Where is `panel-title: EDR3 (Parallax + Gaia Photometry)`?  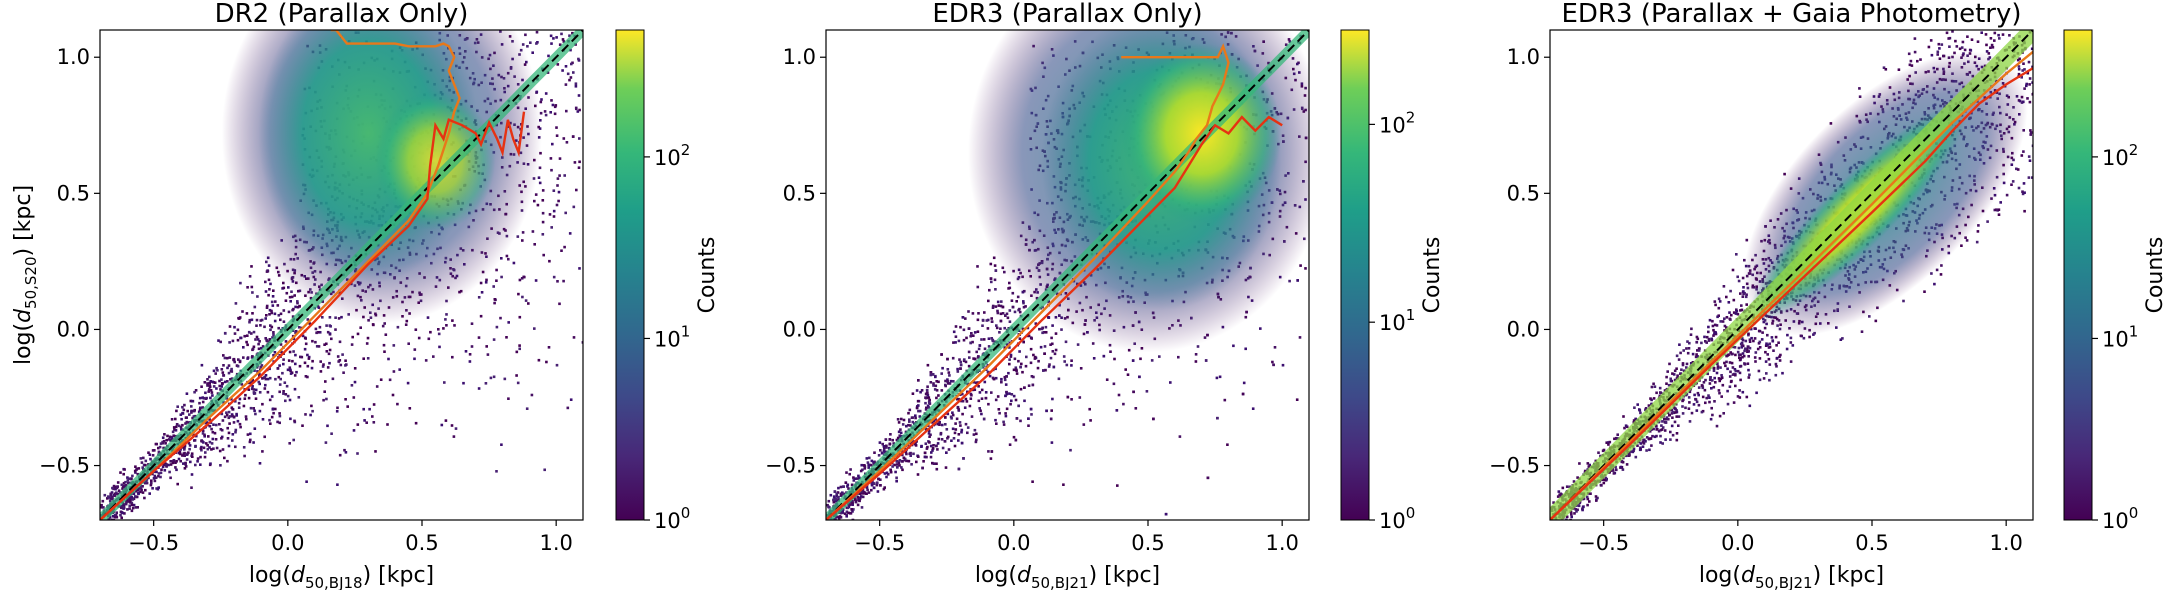 panel-title: EDR3 (Parallax + Gaia Photometry) is located at coordinates (1791, 14).